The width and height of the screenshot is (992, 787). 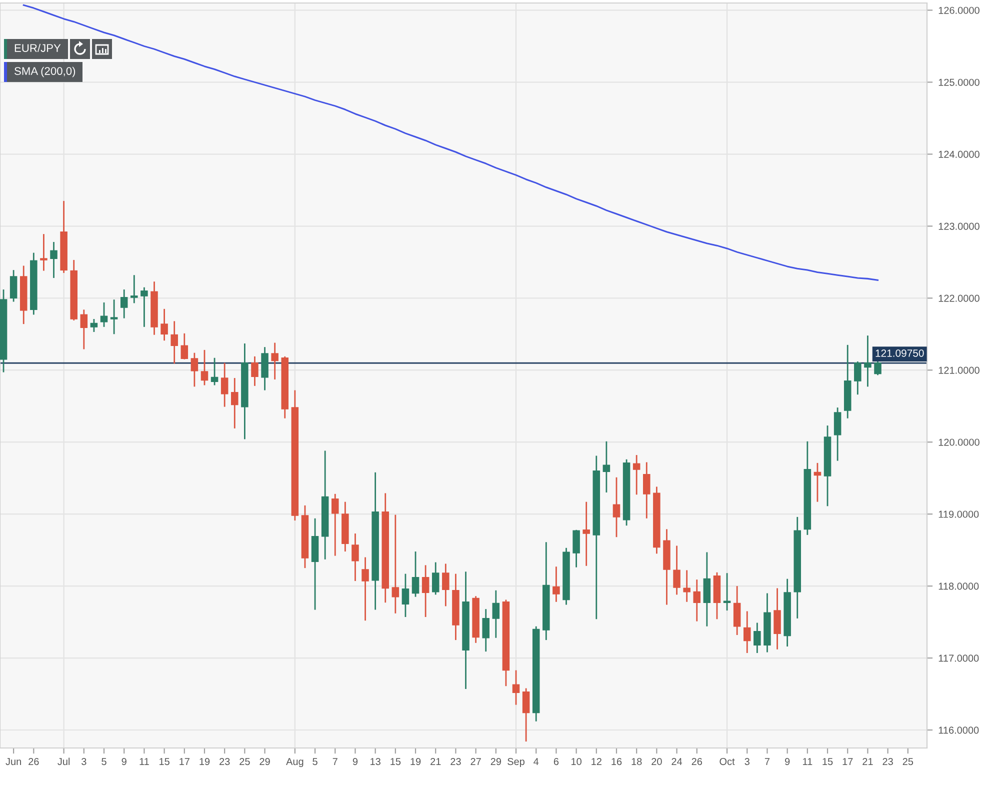 I want to click on x-tick-label: 10, so click(x=577, y=762).